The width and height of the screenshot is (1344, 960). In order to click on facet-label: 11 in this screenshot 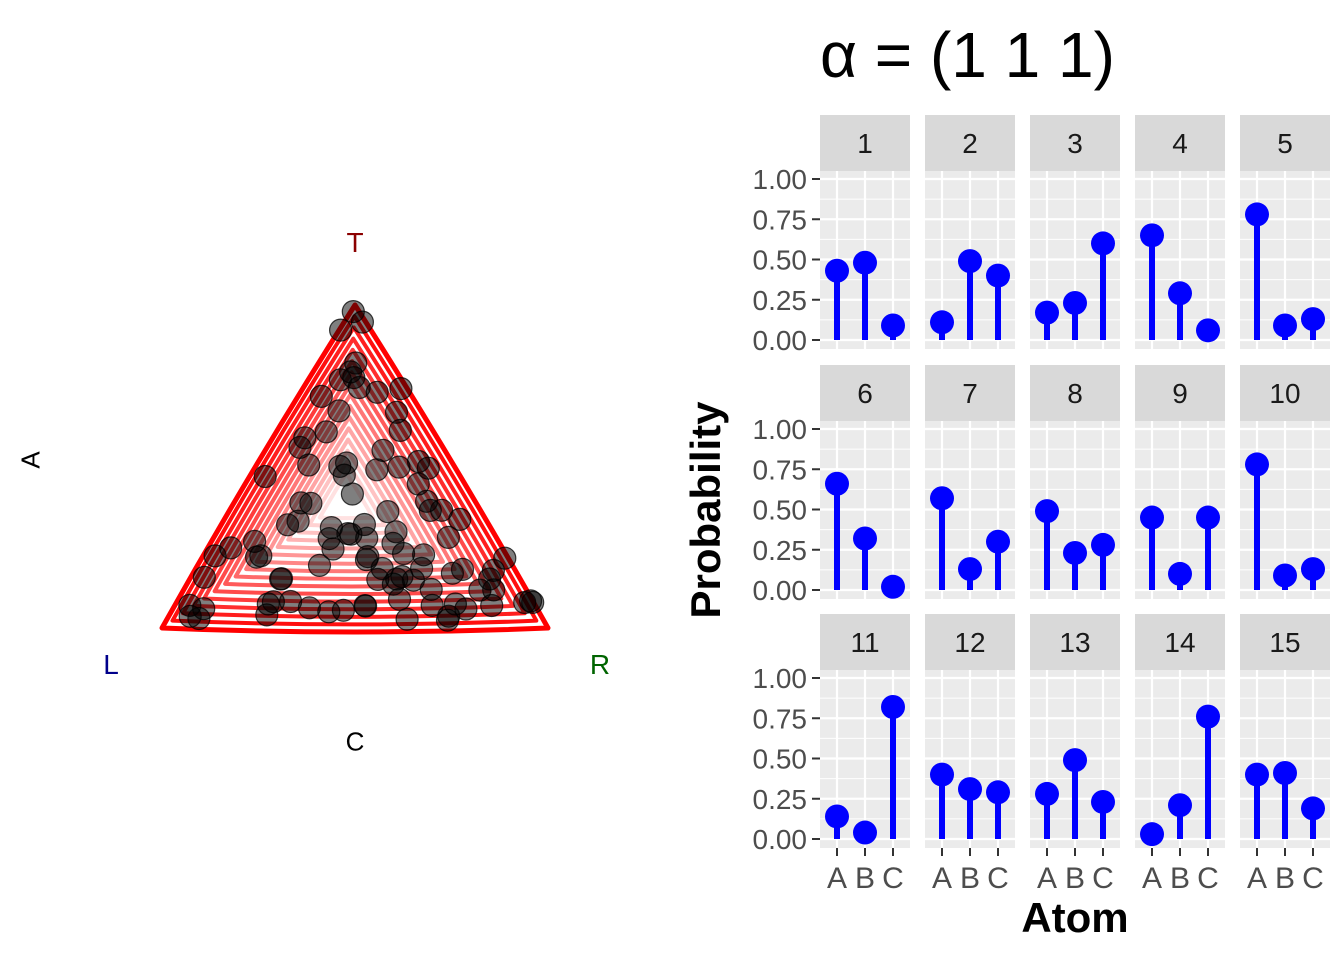, I will do `click(864, 642)`.